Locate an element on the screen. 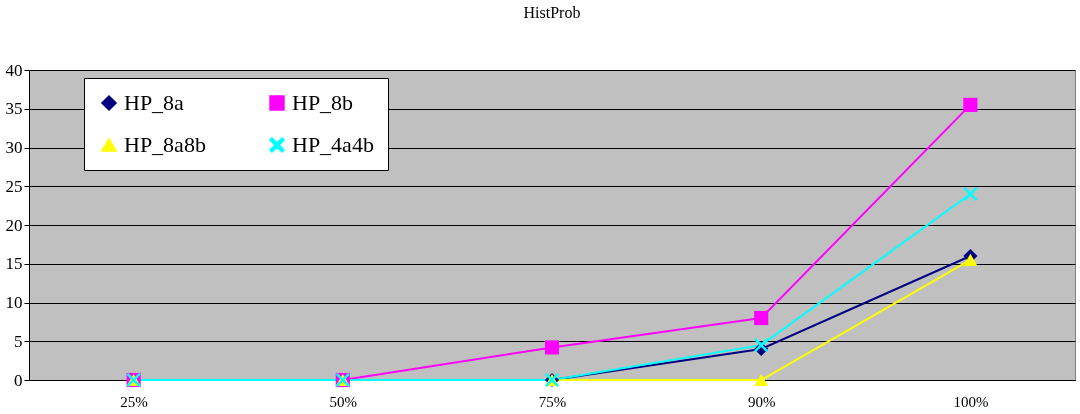 The height and width of the screenshot is (414, 1080). y-tick-label: 20 is located at coordinates (14, 225).